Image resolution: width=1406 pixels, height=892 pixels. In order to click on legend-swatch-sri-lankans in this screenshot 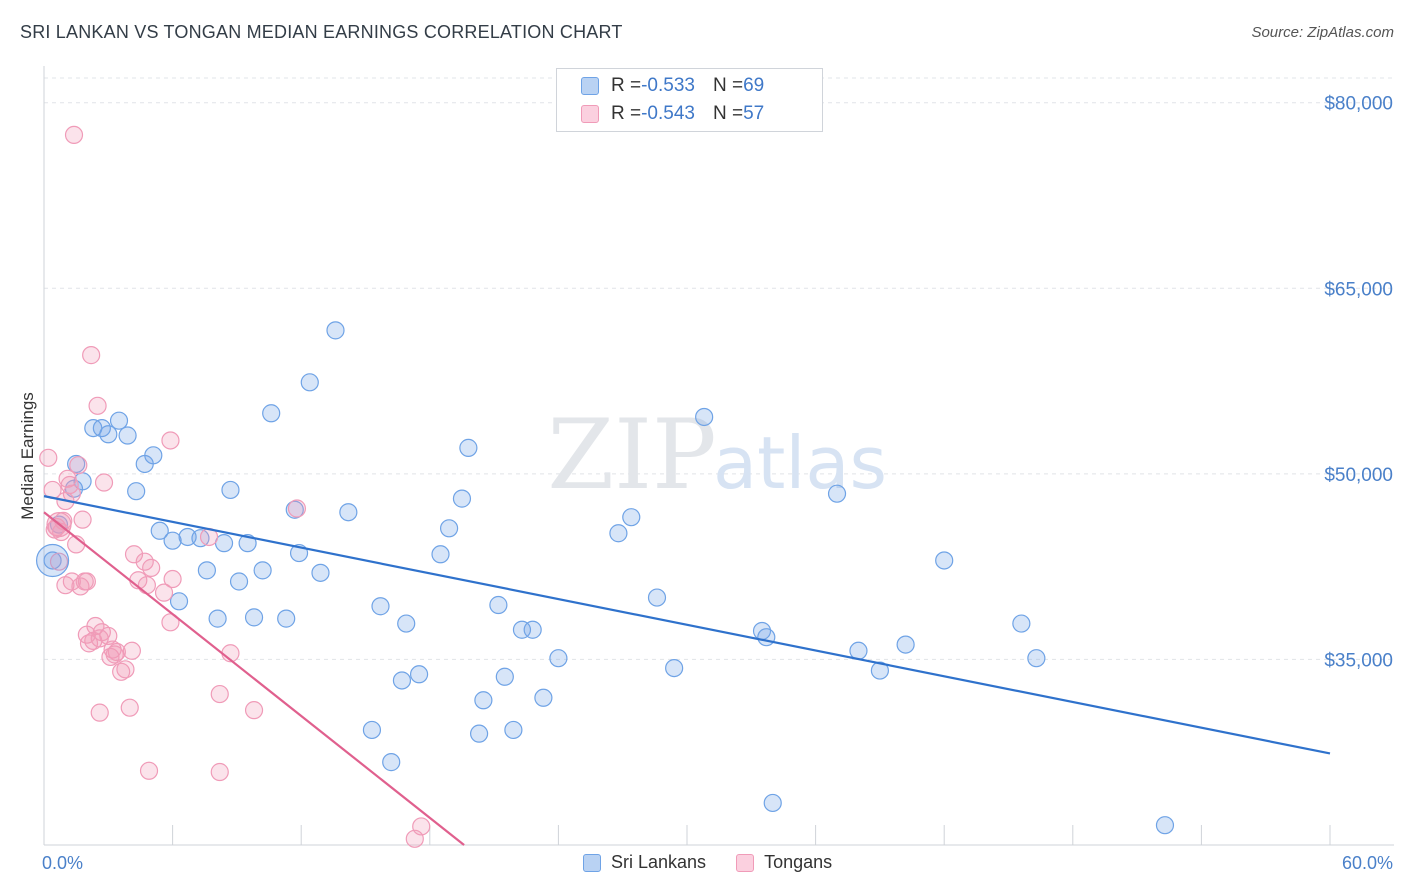, I will do `click(592, 862)`.